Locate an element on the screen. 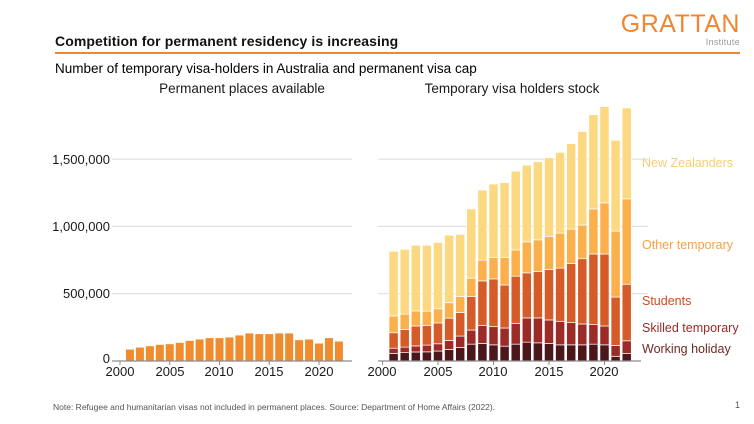 The width and height of the screenshot is (754, 424). y-tick-1000000: 1,000,000 is located at coordinates (81, 226).